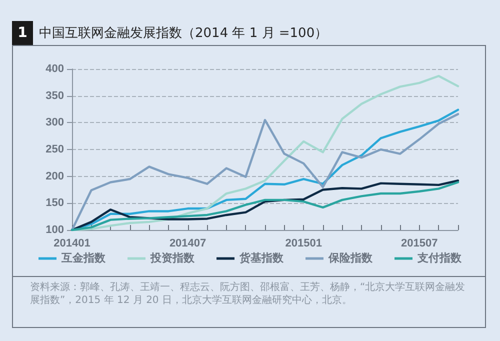  What do you see at coordinates (351, 258) in the screenshot?
I see `legend-label: 保险指数` at bounding box center [351, 258].